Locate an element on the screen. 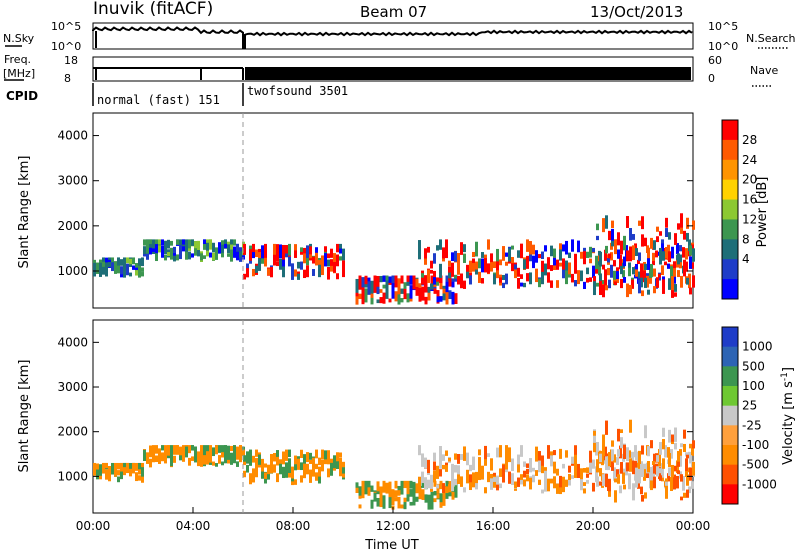 Image resolution: width=800 pixels, height=558 pixels. xtick-label: 20:00 is located at coordinates (593, 526).